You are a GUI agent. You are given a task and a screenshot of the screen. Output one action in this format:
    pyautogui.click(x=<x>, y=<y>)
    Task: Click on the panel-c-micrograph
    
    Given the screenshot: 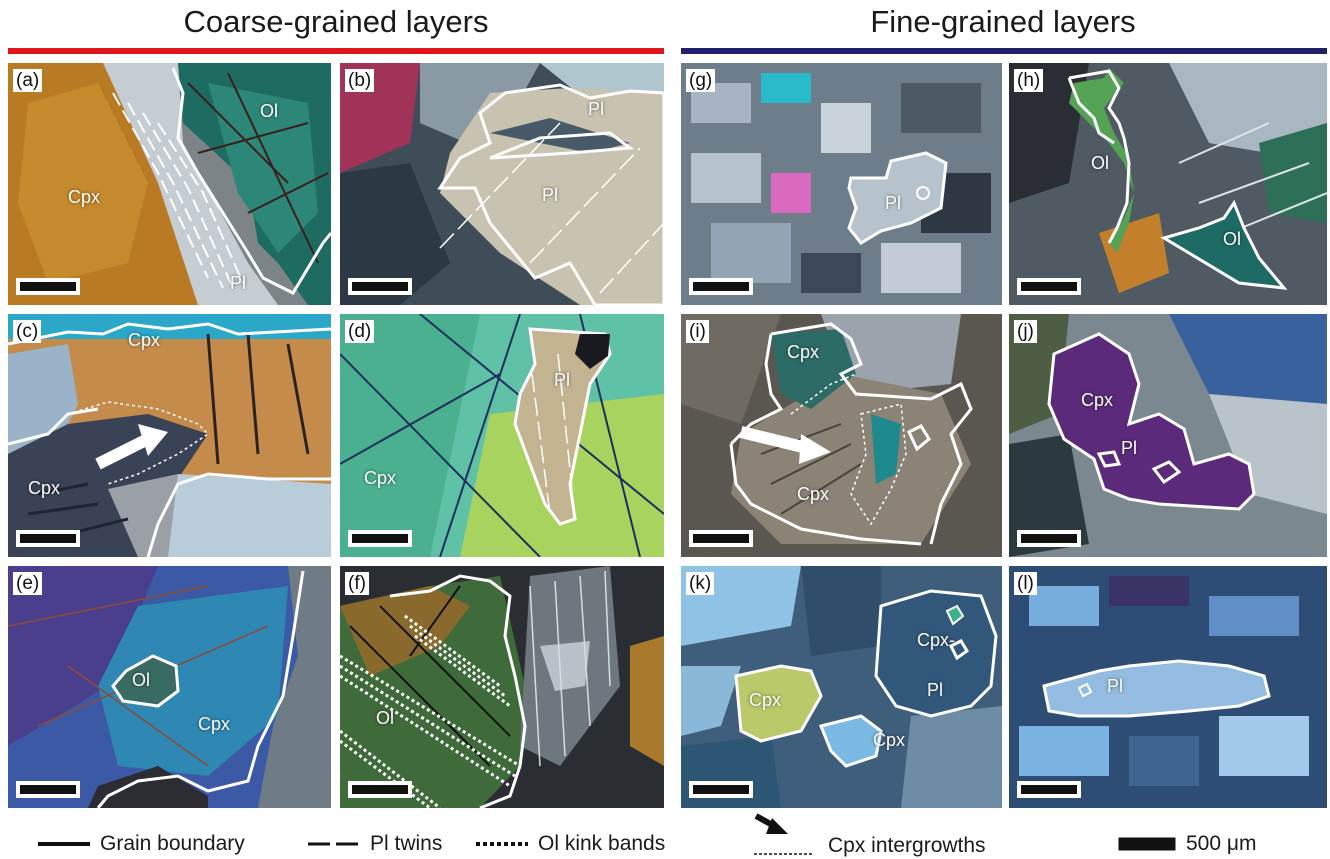 What is the action you would take?
    pyautogui.click(x=169, y=435)
    